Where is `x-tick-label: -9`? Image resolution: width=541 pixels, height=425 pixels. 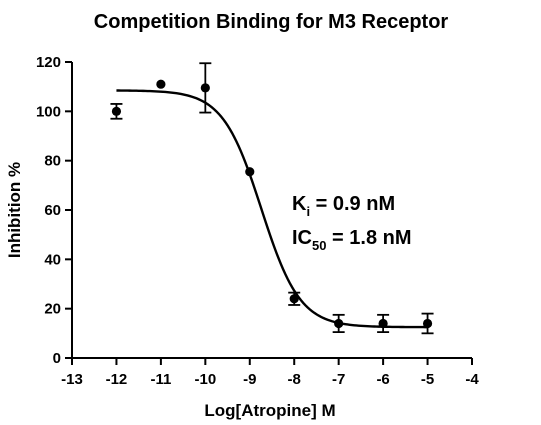
x-tick-label: -9 is located at coordinates (249, 379).